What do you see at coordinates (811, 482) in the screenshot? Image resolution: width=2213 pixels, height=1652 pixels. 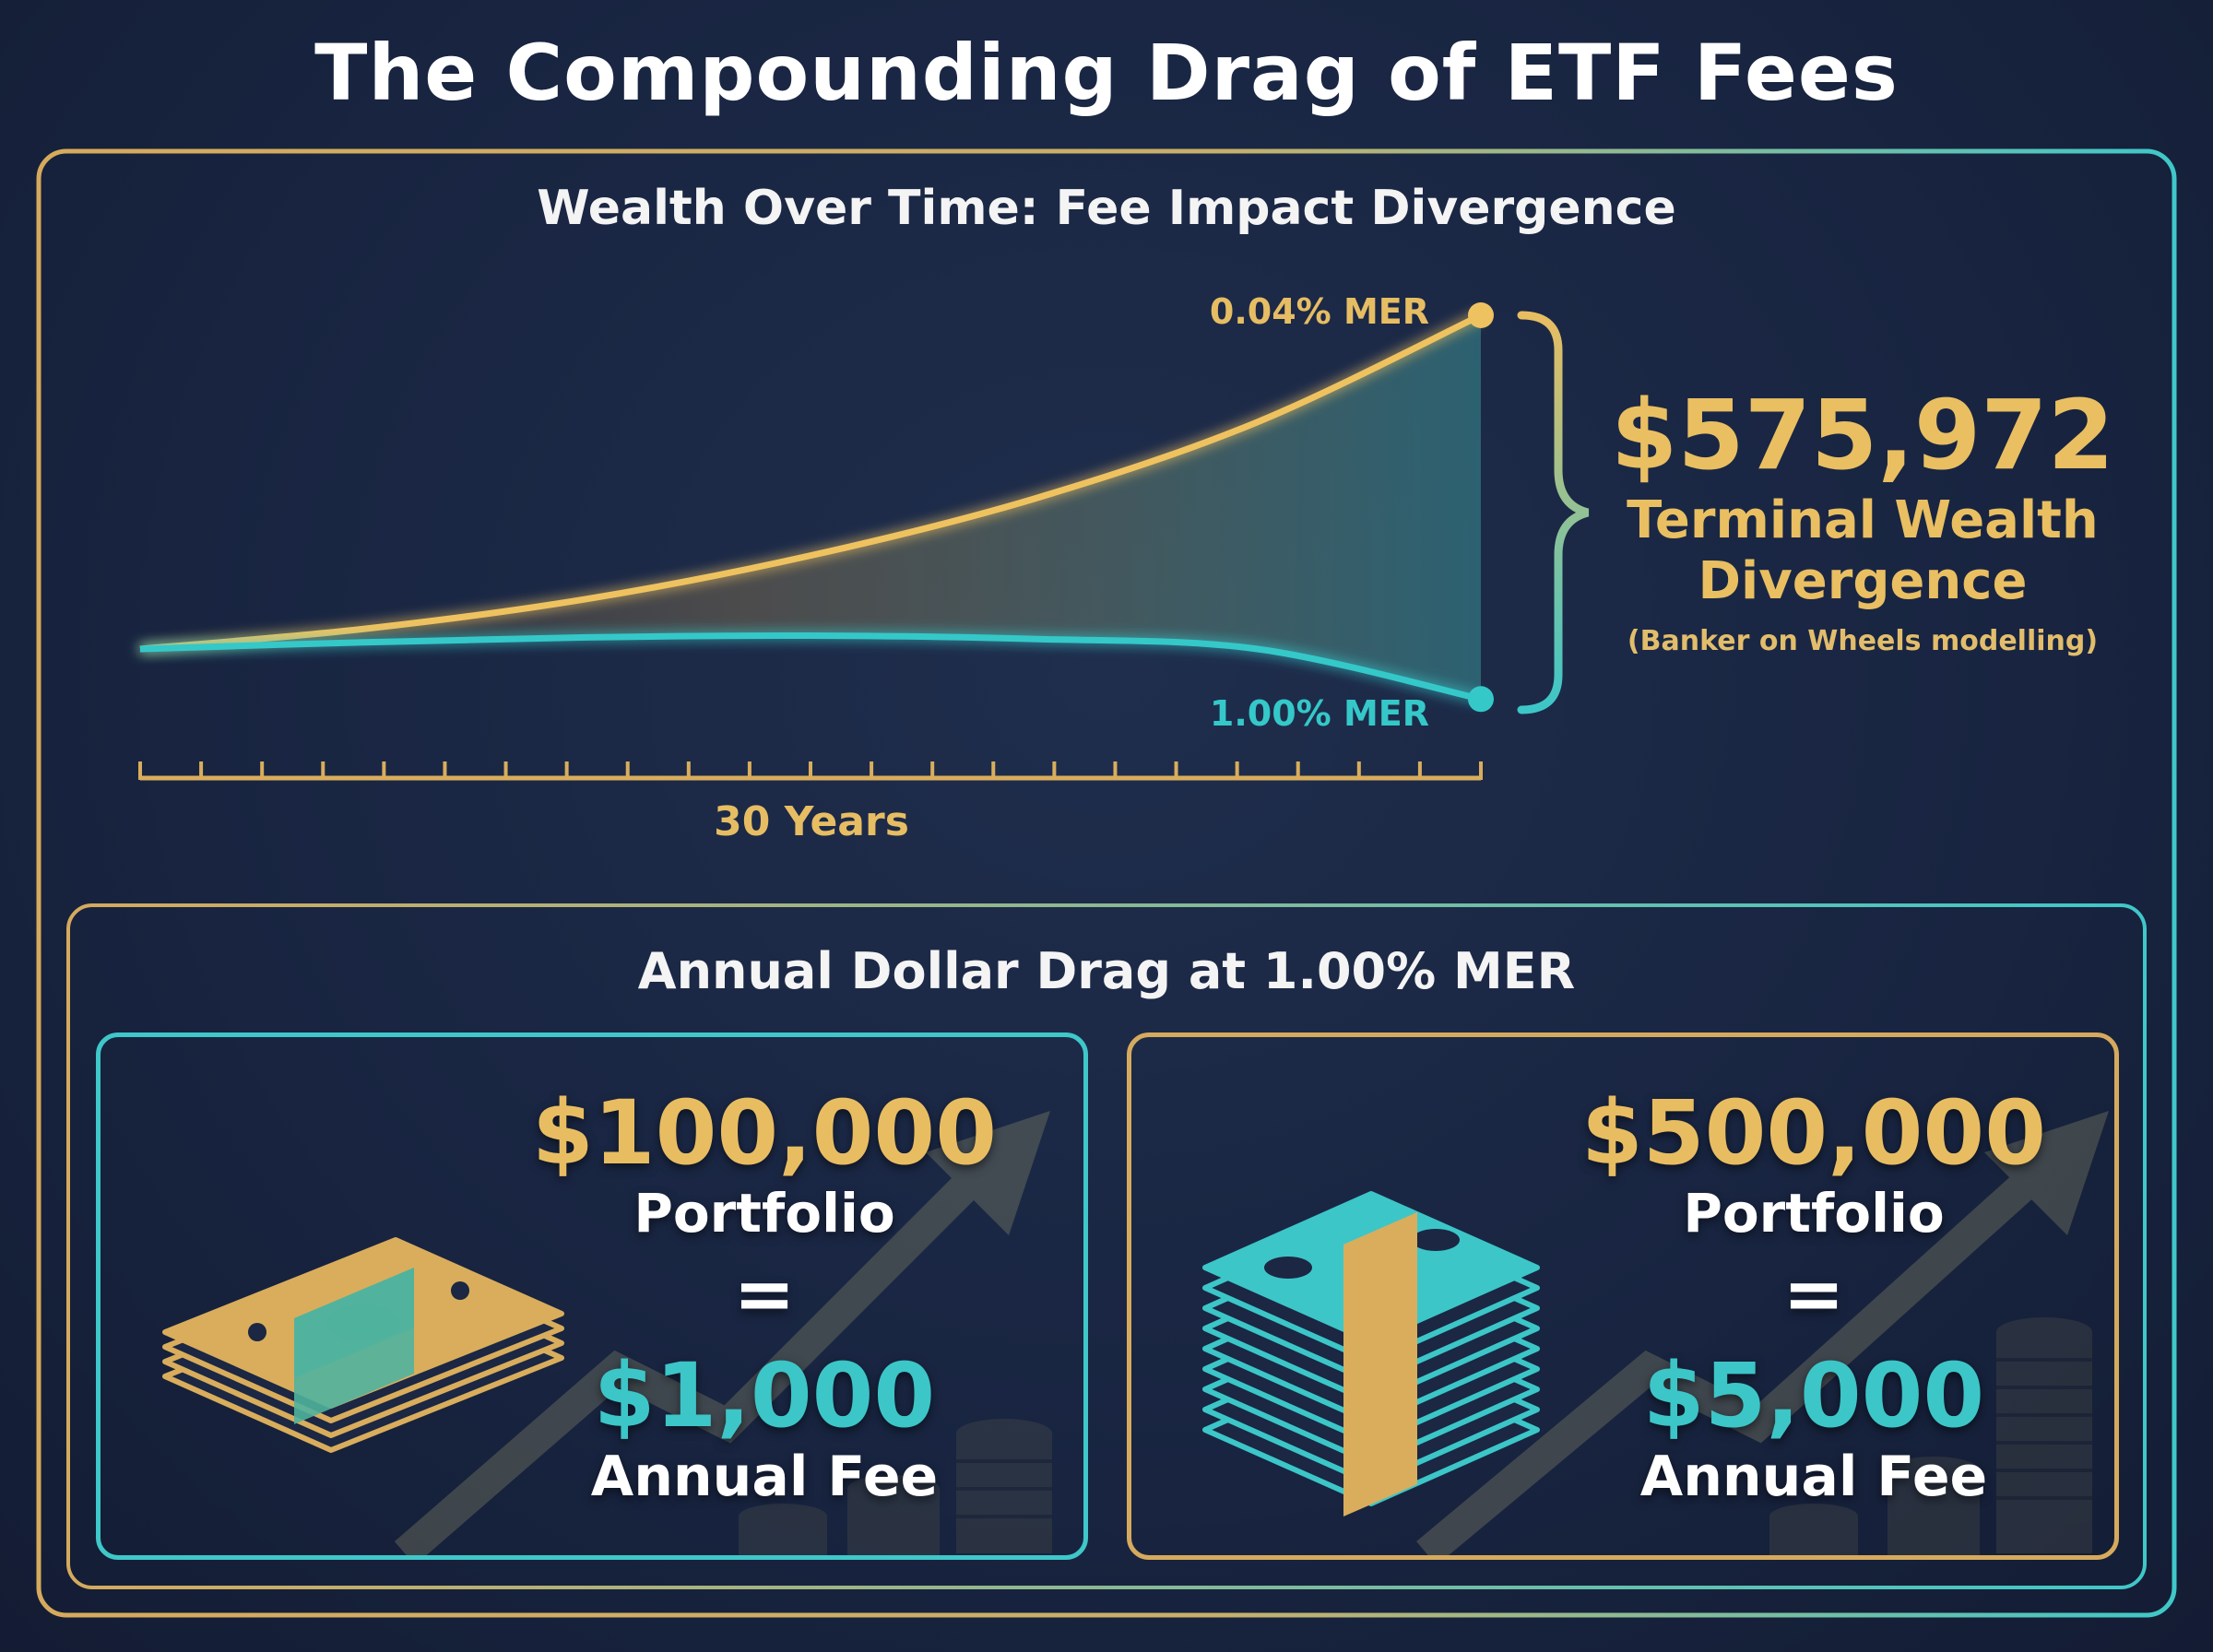 I see `series-line-0.04-mer` at bounding box center [811, 482].